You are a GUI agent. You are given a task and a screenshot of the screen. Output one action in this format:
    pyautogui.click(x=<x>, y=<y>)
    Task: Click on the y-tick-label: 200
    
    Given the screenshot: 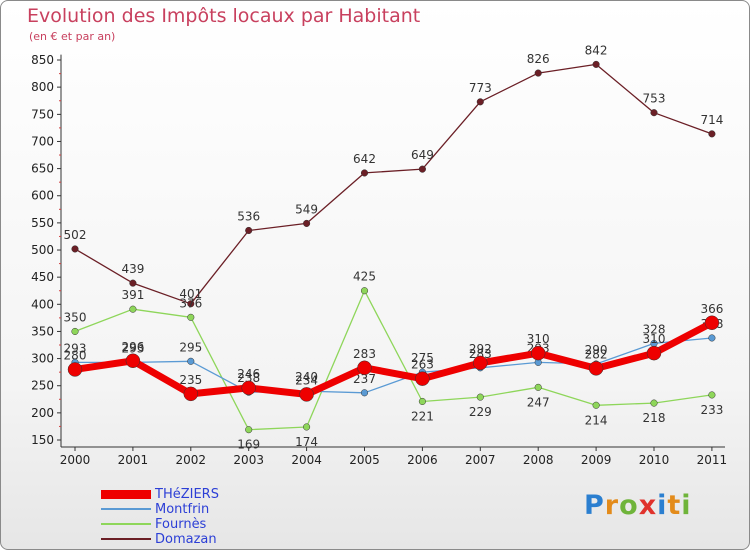 What is the action you would take?
    pyautogui.click(x=42, y=413)
    